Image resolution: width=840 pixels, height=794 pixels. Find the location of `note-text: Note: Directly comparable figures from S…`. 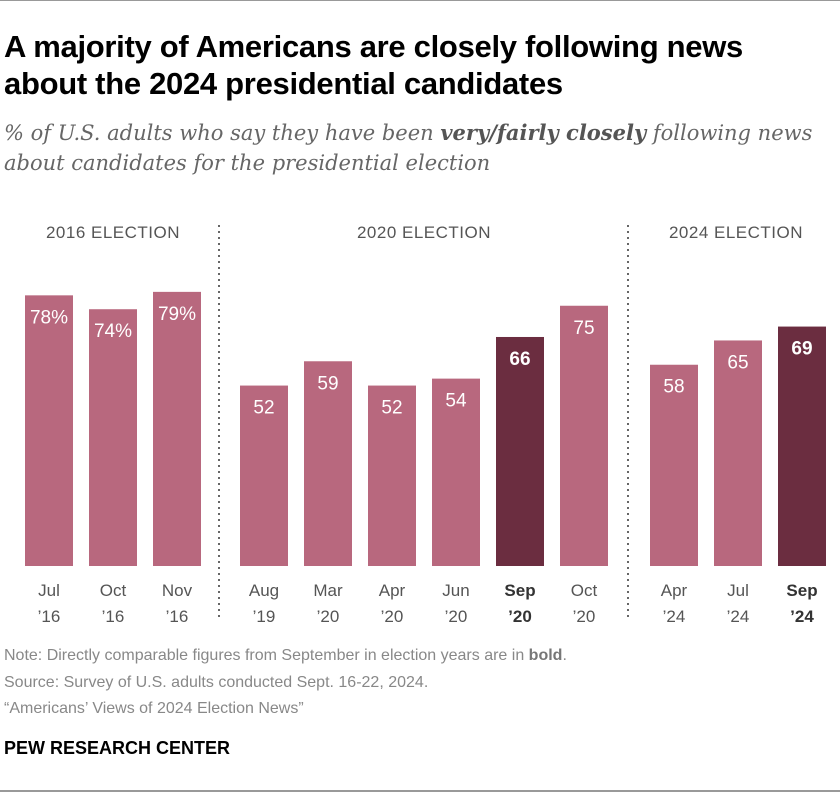

note-text: Note: Directly comparable figures from S… is located at coordinates (266, 655).